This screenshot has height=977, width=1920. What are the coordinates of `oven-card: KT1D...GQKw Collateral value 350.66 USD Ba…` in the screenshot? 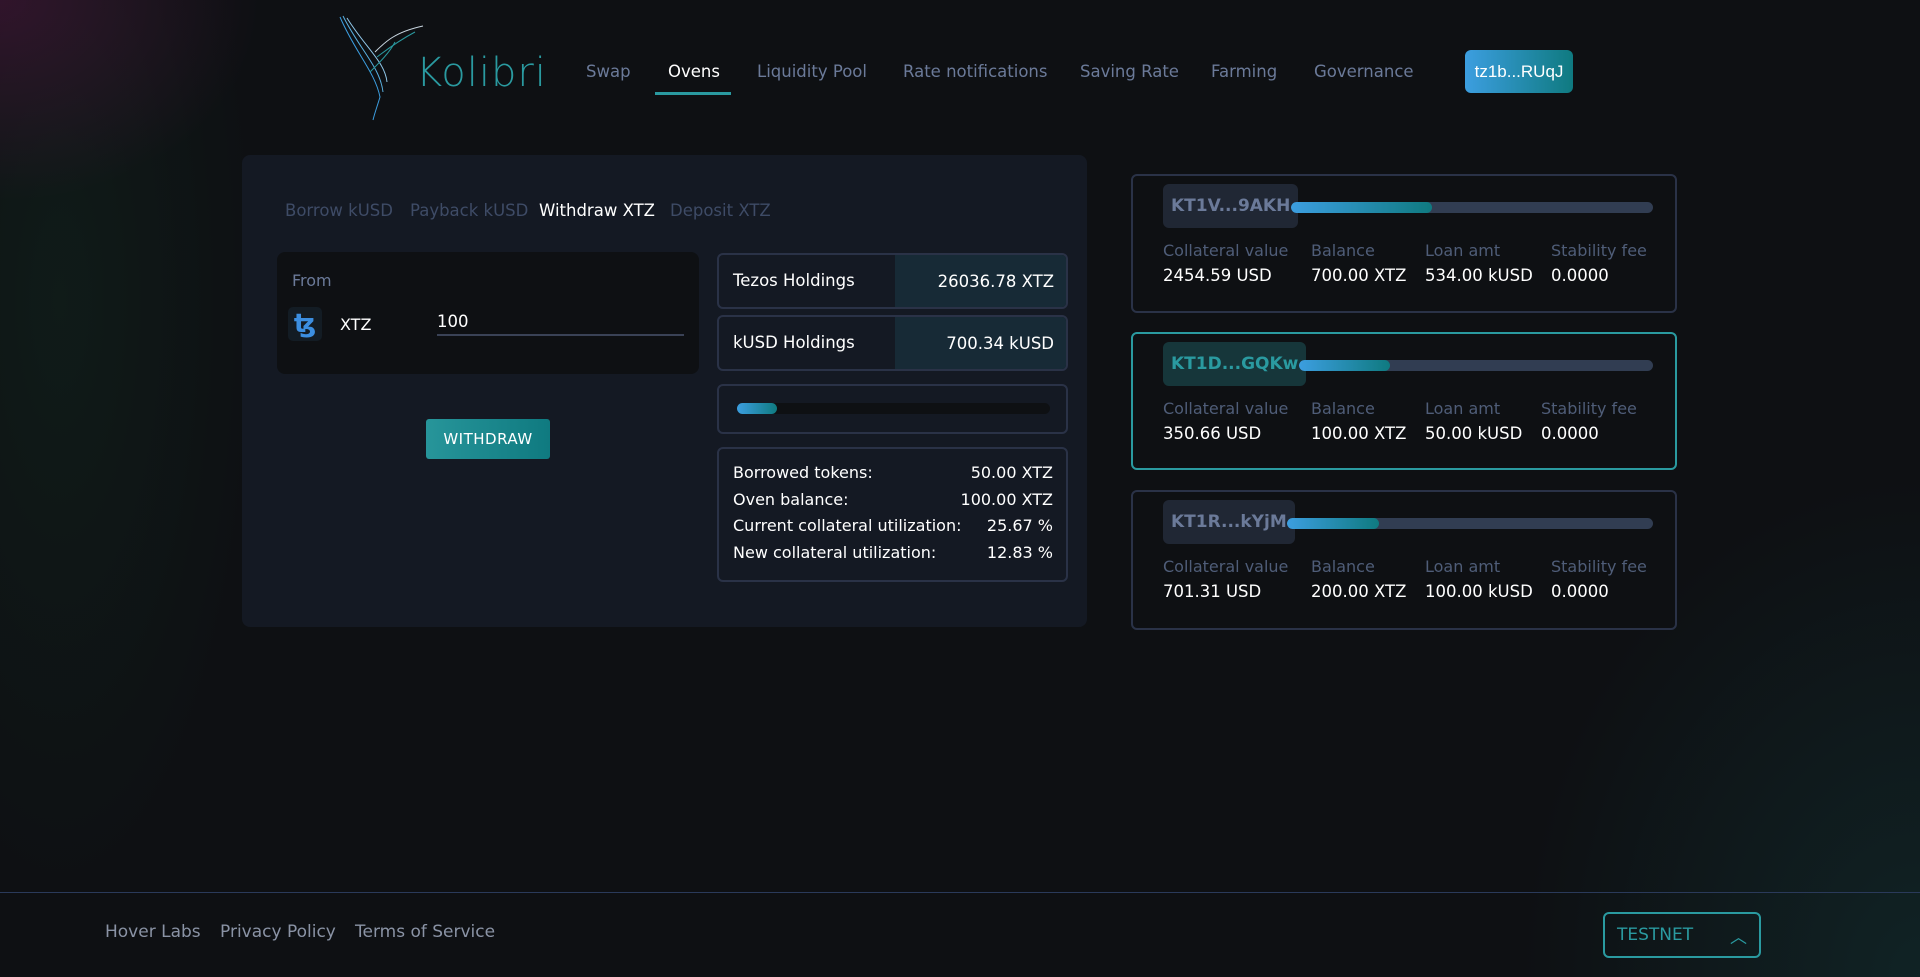 It's located at (1404, 401).